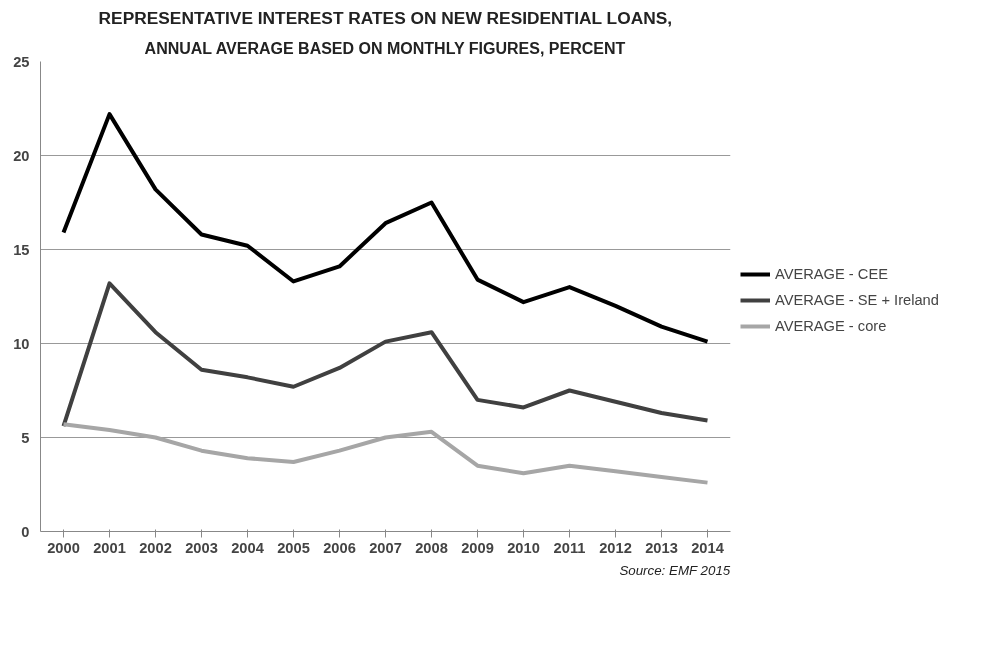 The image size is (1004, 664). I want to click on x-tick-label: 2014, so click(708, 547).